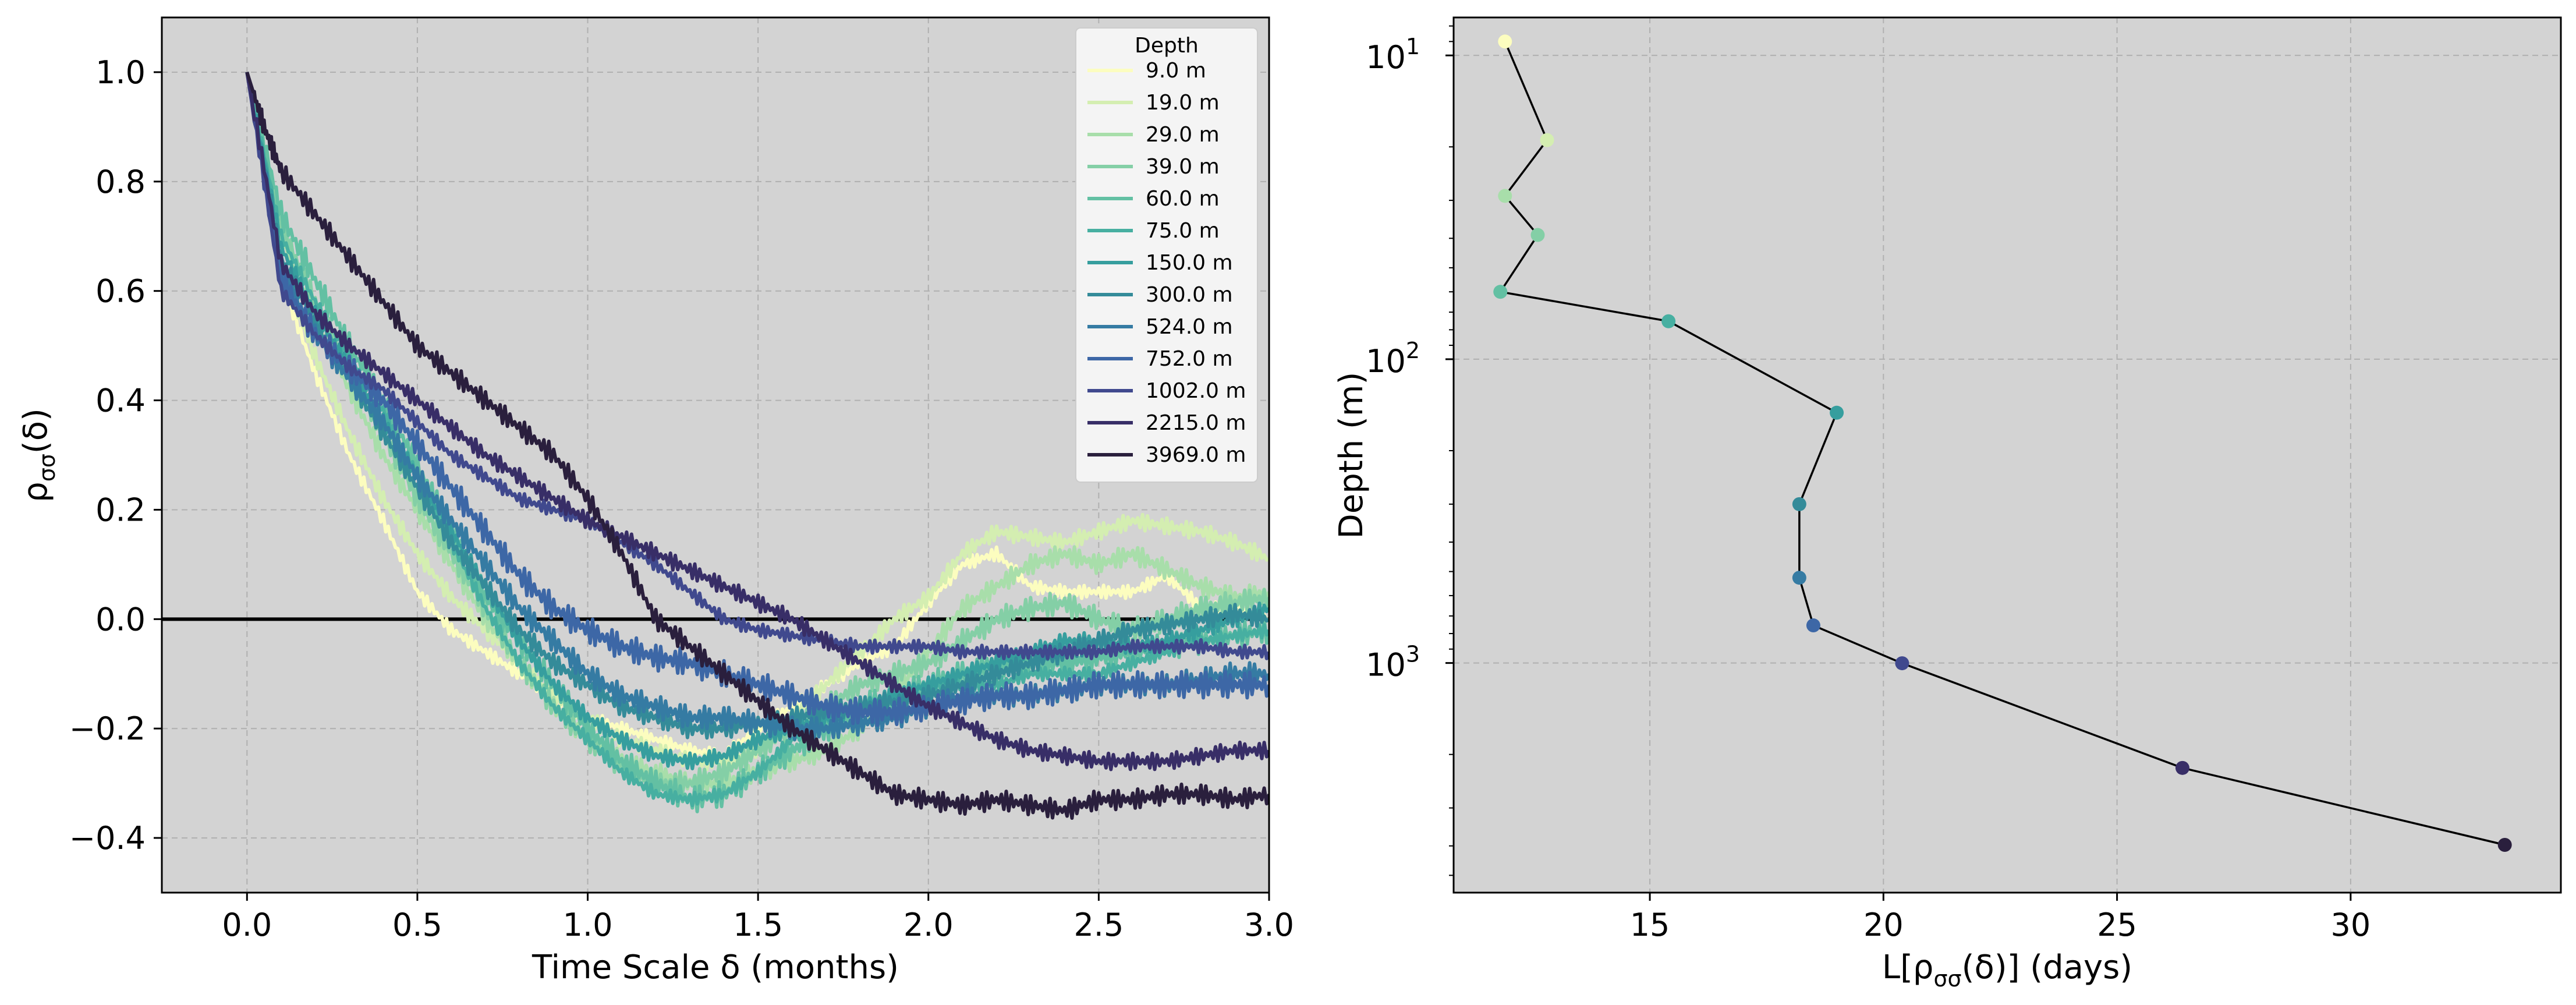 This screenshot has width=2576, height=1005. What do you see at coordinates (1183, 135) in the screenshot?
I see `legend-label: 29.0 m` at bounding box center [1183, 135].